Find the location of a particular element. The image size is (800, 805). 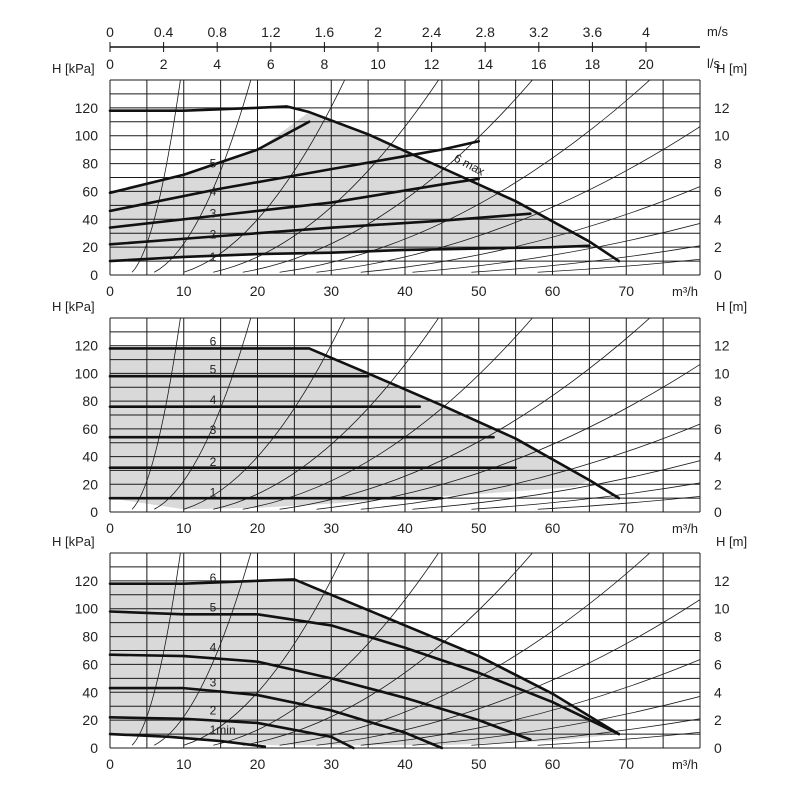

ms-tick-label: 2.4 is located at coordinates (432, 32).